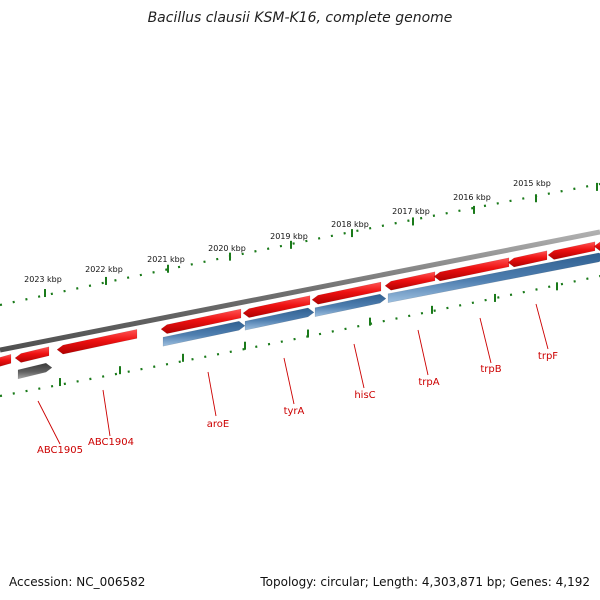  What do you see at coordinates (227, 248) in the screenshot?
I see `scale-label: 2020 kbp` at bounding box center [227, 248].